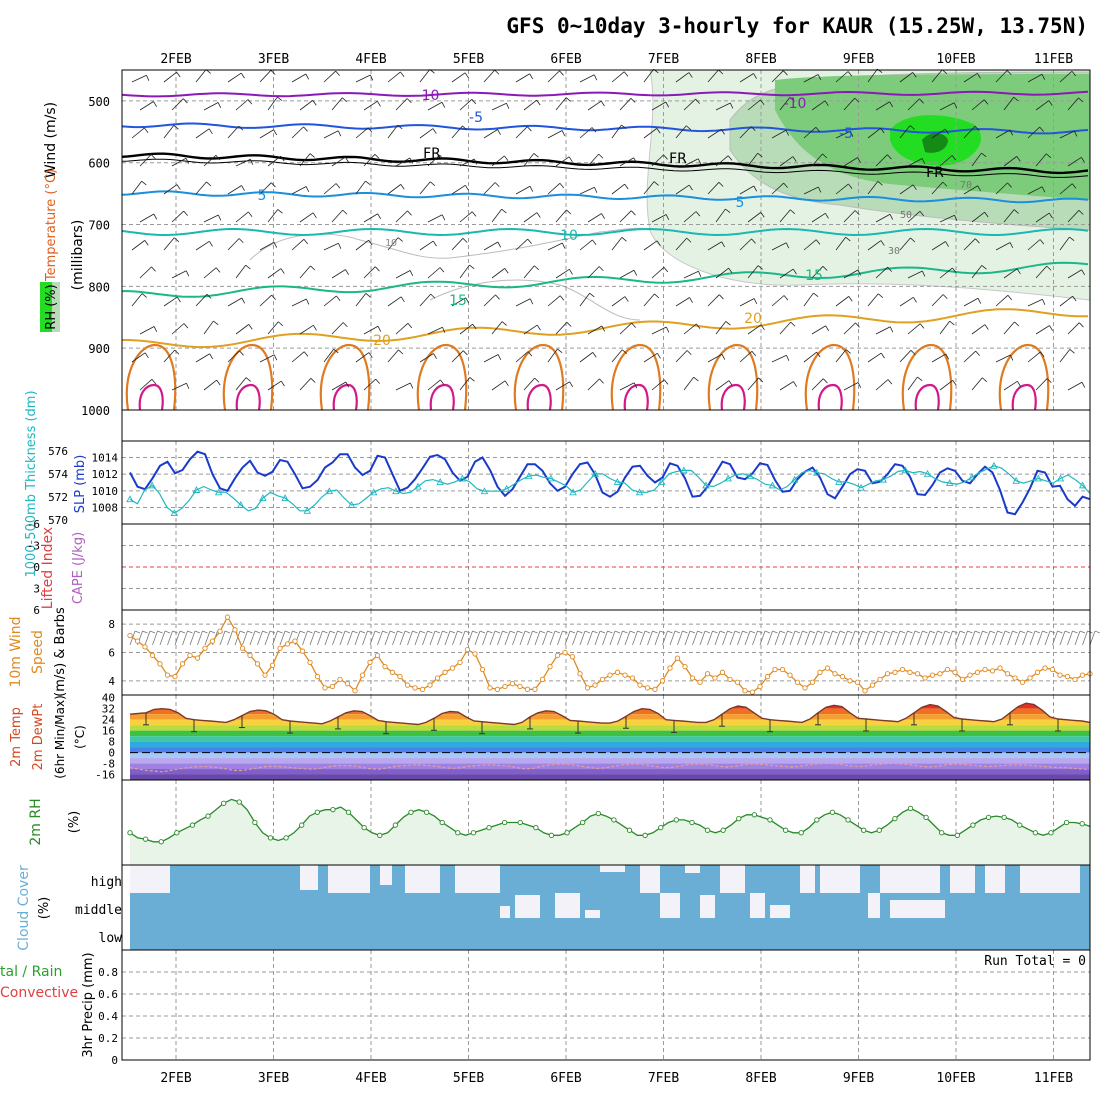 The image size is (1100, 1100). I want to click on date-label-top: 2FEB, so click(175, 59).